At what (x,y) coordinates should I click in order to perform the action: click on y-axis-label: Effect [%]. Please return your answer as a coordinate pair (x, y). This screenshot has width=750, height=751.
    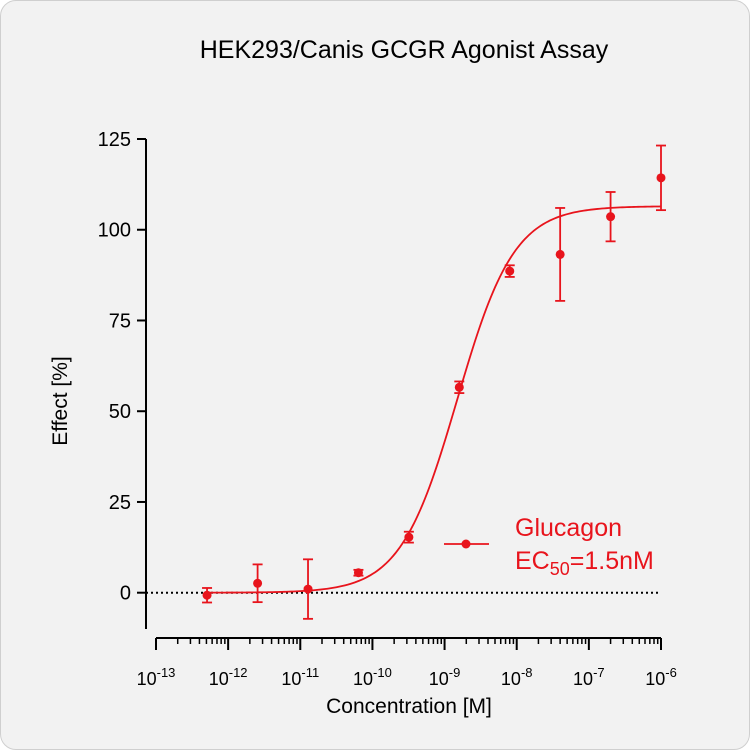
    Looking at the image, I should click on (60, 401).